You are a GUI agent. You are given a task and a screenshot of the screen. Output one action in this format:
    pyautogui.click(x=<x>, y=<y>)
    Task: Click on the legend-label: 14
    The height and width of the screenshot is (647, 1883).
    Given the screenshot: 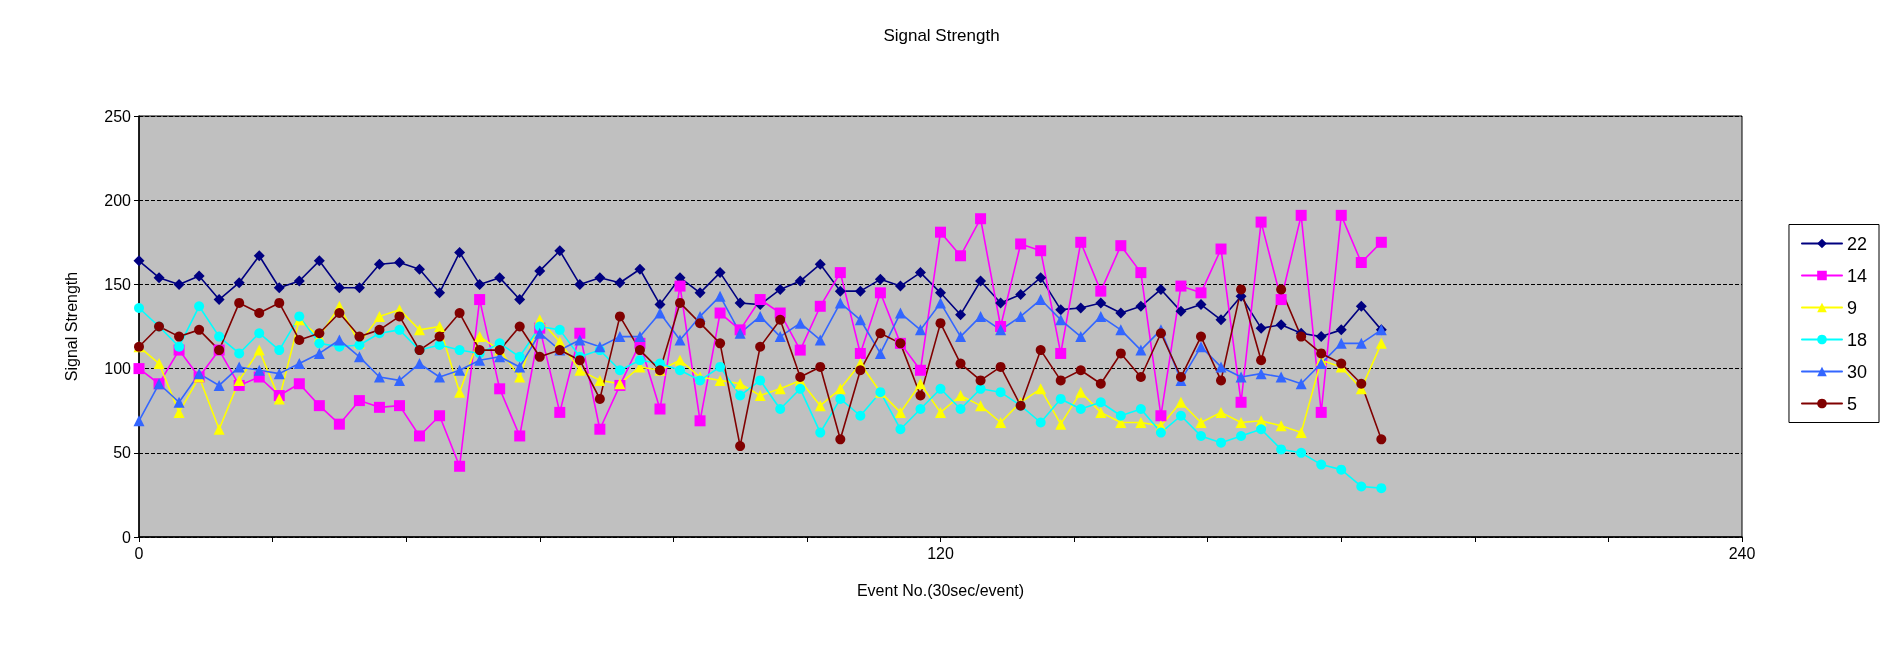 What is the action you would take?
    pyautogui.click(x=1857, y=275)
    